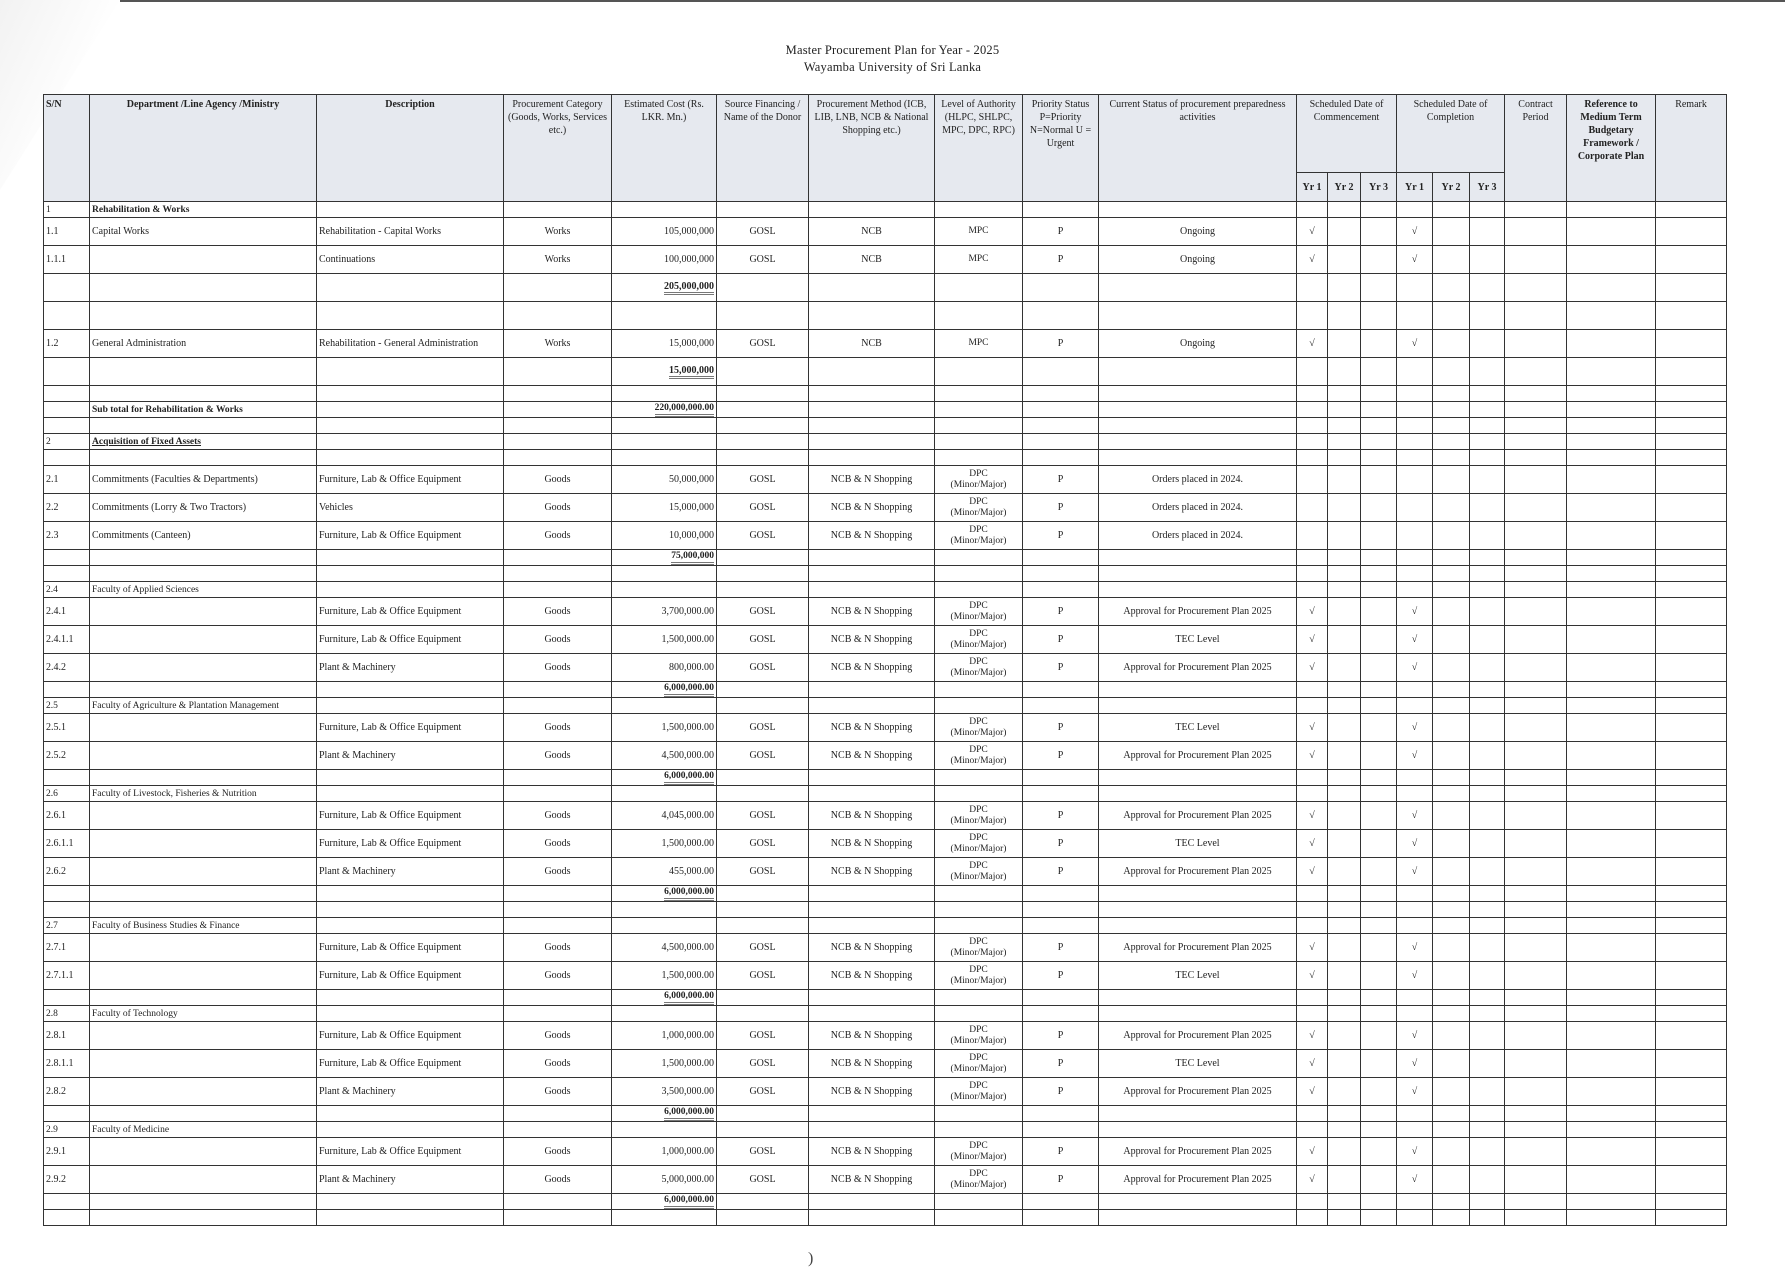 The width and height of the screenshot is (1785, 1268). I want to click on category-text: Works, so click(557, 343).